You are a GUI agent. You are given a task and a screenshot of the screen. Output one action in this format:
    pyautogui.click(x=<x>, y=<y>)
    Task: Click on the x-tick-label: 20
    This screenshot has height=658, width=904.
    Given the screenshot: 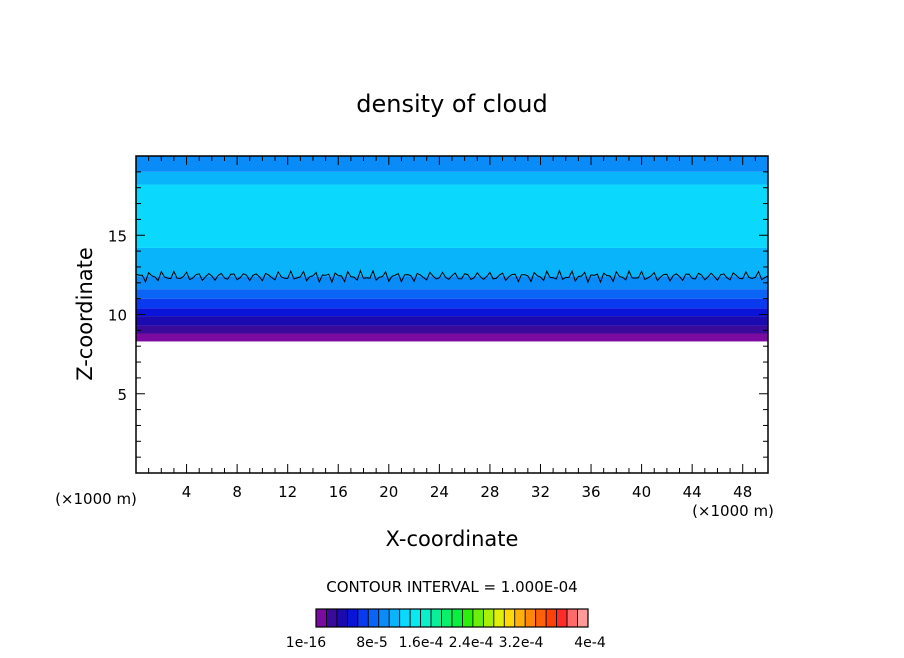 What is the action you would take?
    pyautogui.click(x=388, y=492)
    